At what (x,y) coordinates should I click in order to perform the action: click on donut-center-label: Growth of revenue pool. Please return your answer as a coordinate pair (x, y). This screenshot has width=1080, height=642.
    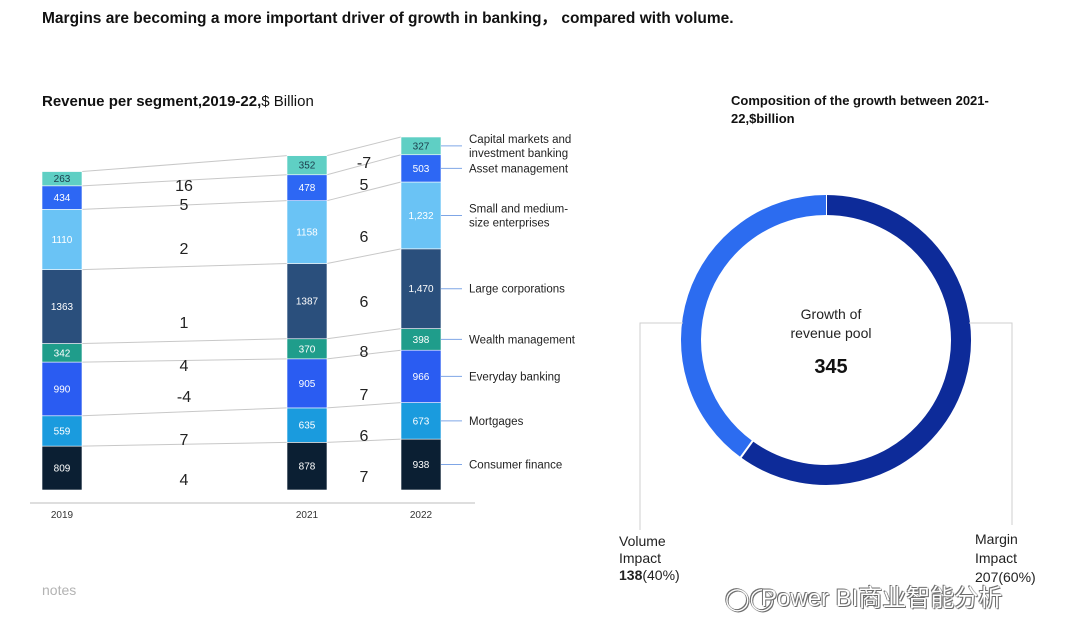
    Looking at the image, I should click on (831, 324).